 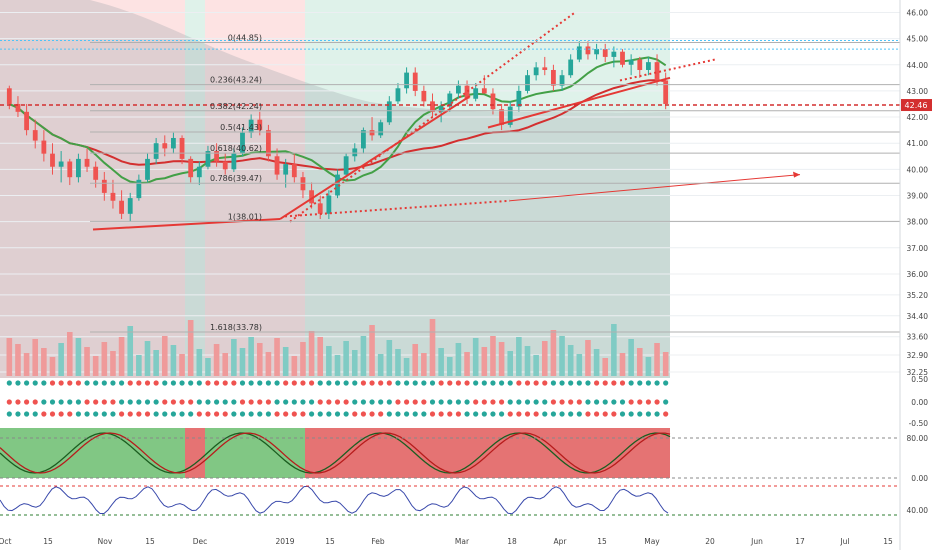 What do you see at coordinates (462, 541) in the screenshot?
I see `time-tick-label: Mar` at bounding box center [462, 541].